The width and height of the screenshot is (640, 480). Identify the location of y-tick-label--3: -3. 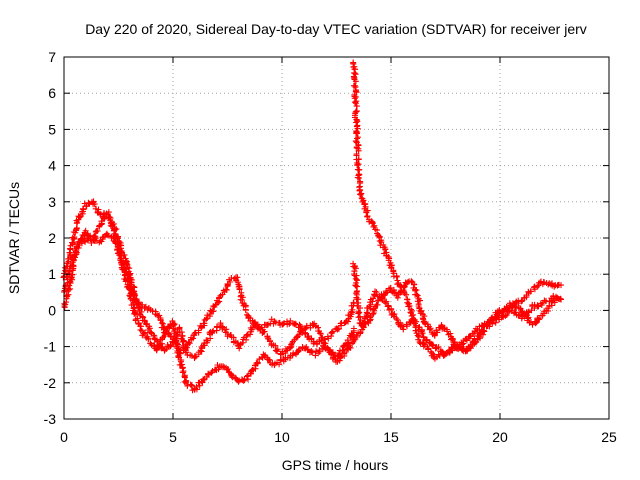
(50, 419).